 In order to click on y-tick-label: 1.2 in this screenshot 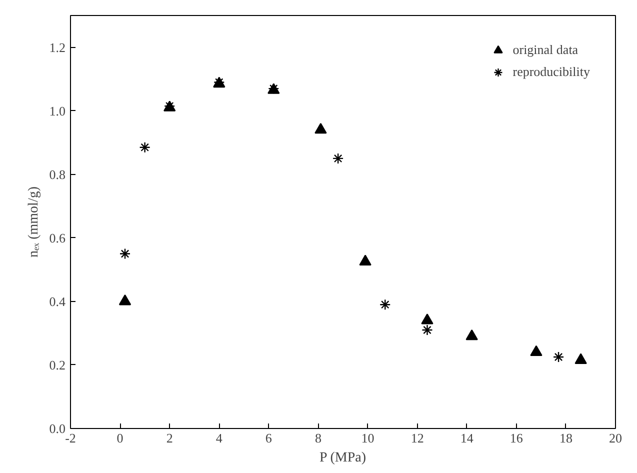, I will do `click(57, 47)`.